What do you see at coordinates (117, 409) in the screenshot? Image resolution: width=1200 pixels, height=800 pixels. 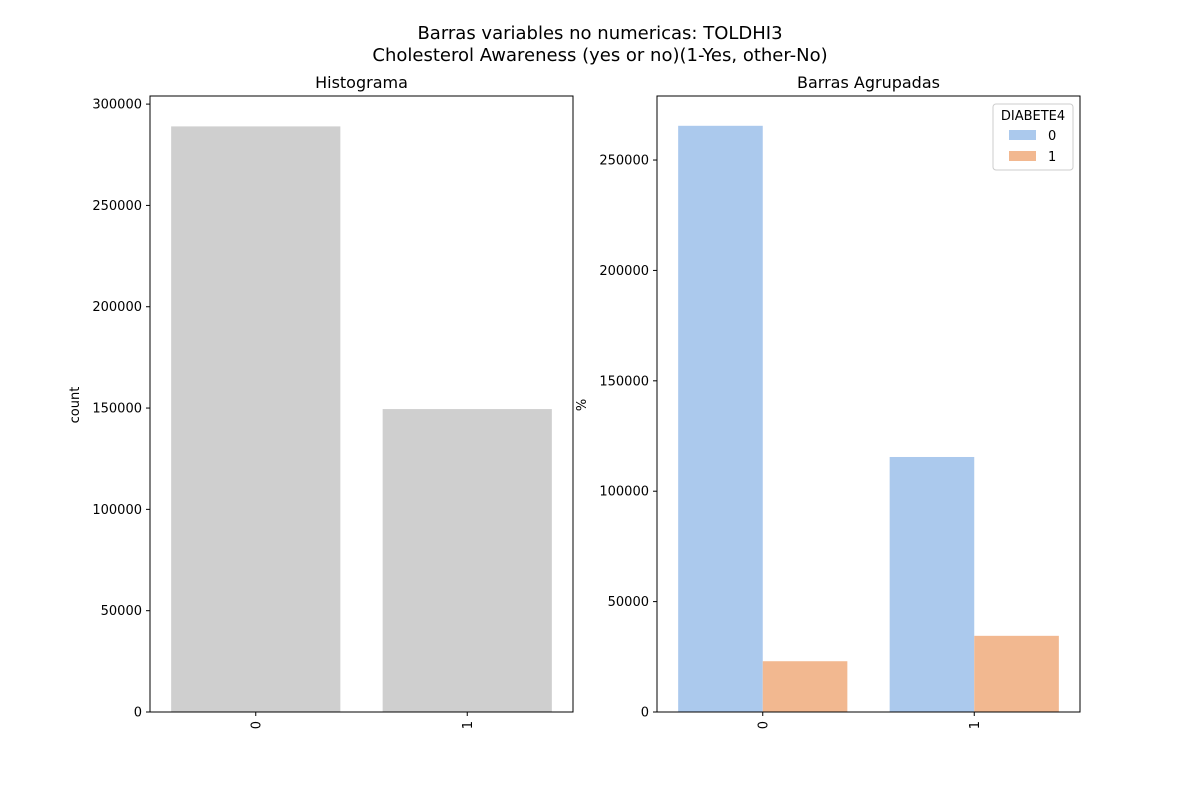 I see `histogram-ytick-label: 150000` at bounding box center [117, 409].